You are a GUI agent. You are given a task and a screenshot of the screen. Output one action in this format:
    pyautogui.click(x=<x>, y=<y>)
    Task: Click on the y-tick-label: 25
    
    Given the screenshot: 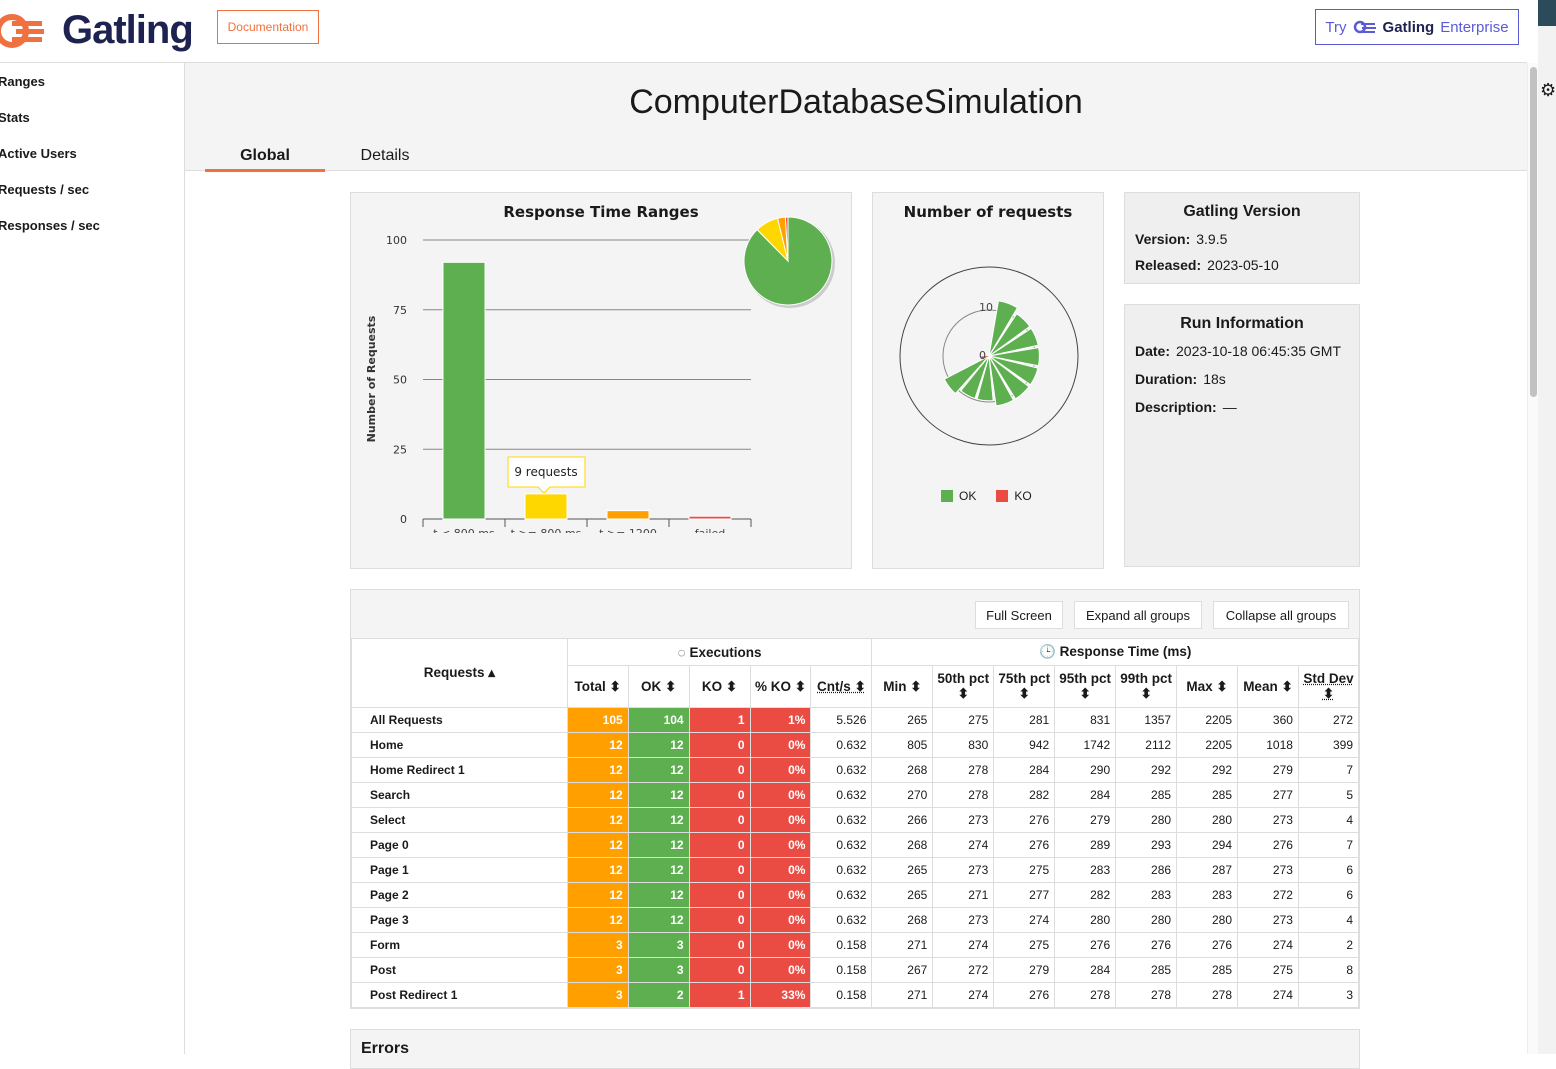 What is the action you would take?
    pyautogui.click(x=400, y=449)
    